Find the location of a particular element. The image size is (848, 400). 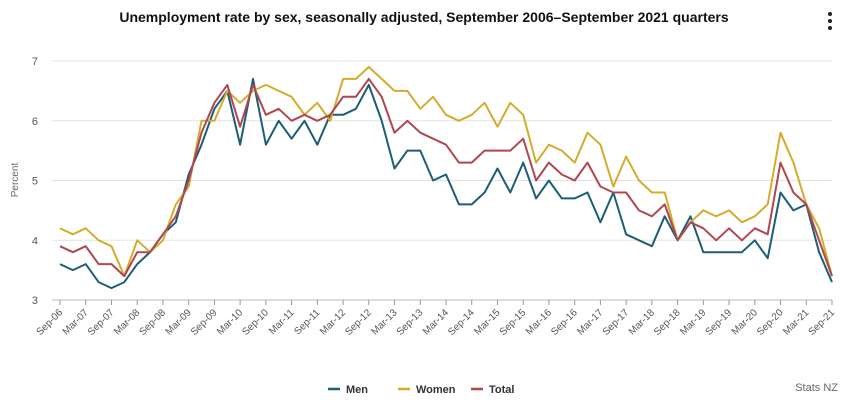

x-tick-label: Mar-11 is located at coordinates (282, 322).